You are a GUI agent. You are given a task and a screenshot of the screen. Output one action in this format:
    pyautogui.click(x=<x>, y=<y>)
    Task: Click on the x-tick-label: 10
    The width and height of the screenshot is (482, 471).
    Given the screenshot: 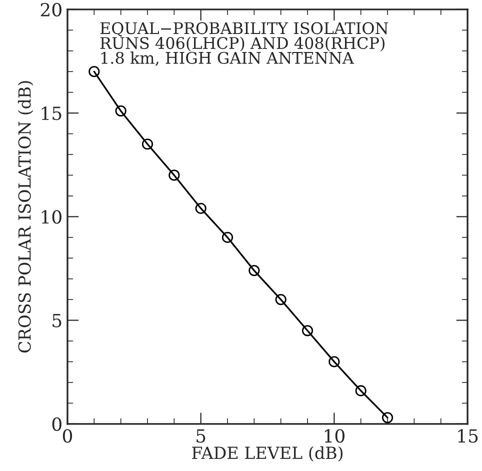 What is the action you would take?
    pyautogui.click(x=334, y=436)
    